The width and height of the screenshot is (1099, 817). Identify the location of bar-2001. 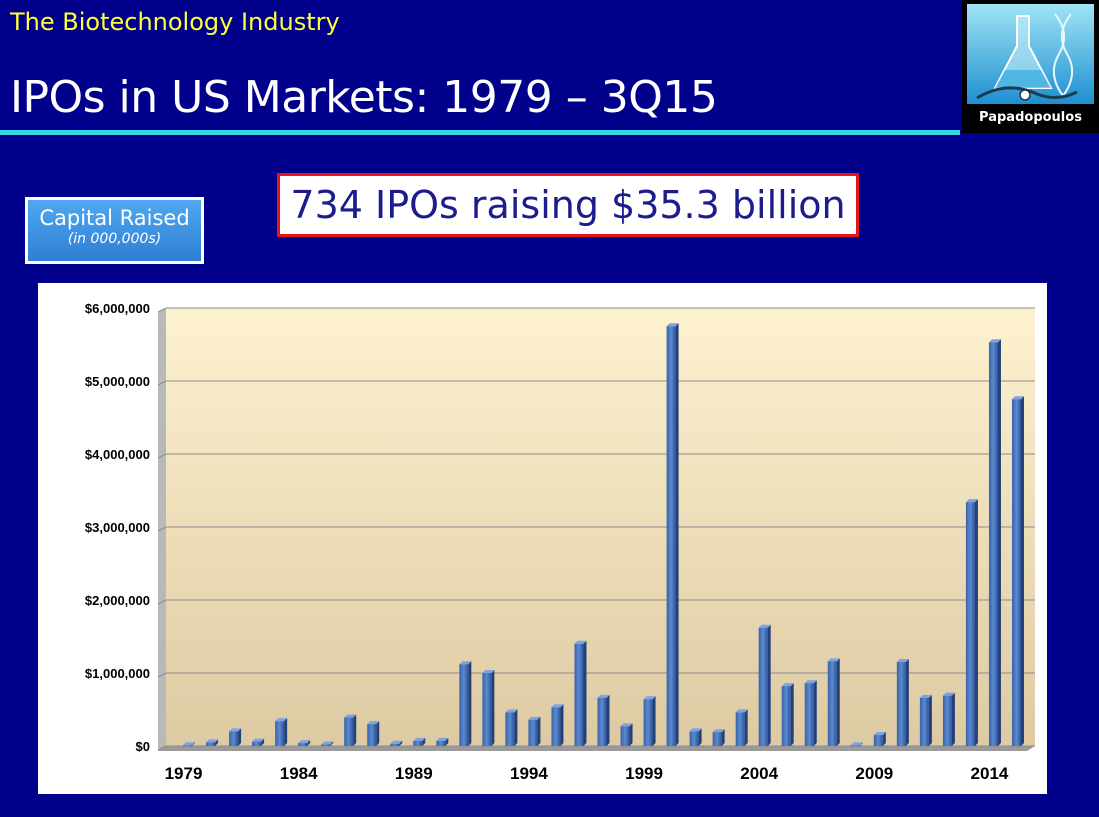
(695, 737).